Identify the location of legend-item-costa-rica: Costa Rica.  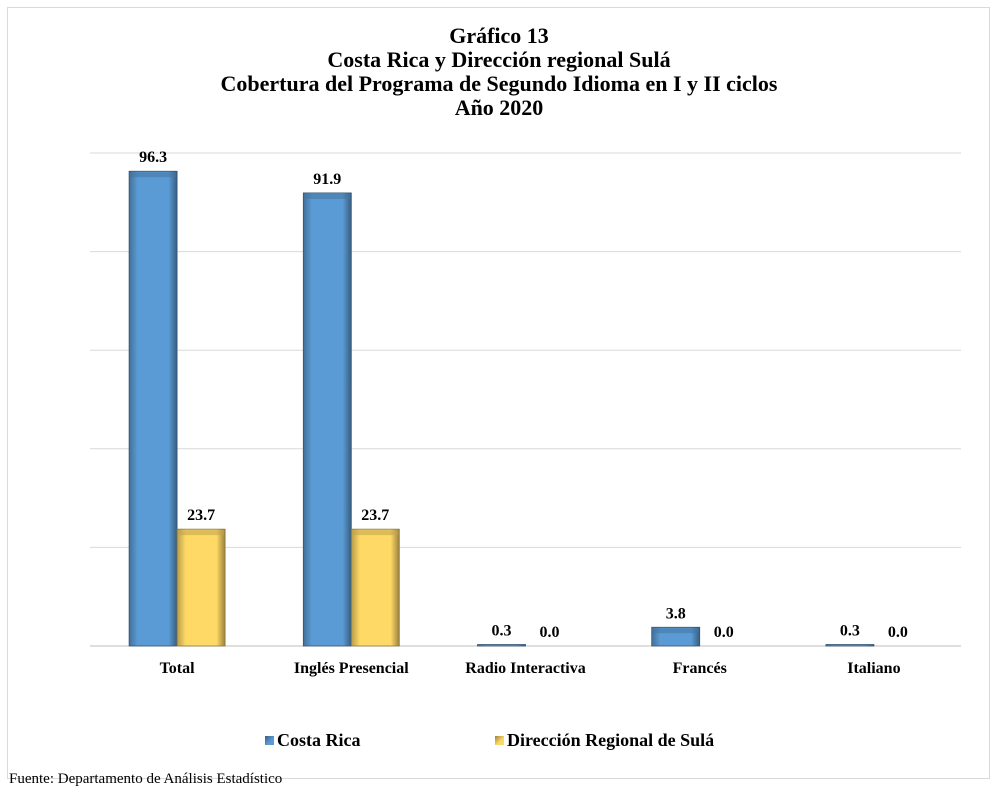
(313, 740).